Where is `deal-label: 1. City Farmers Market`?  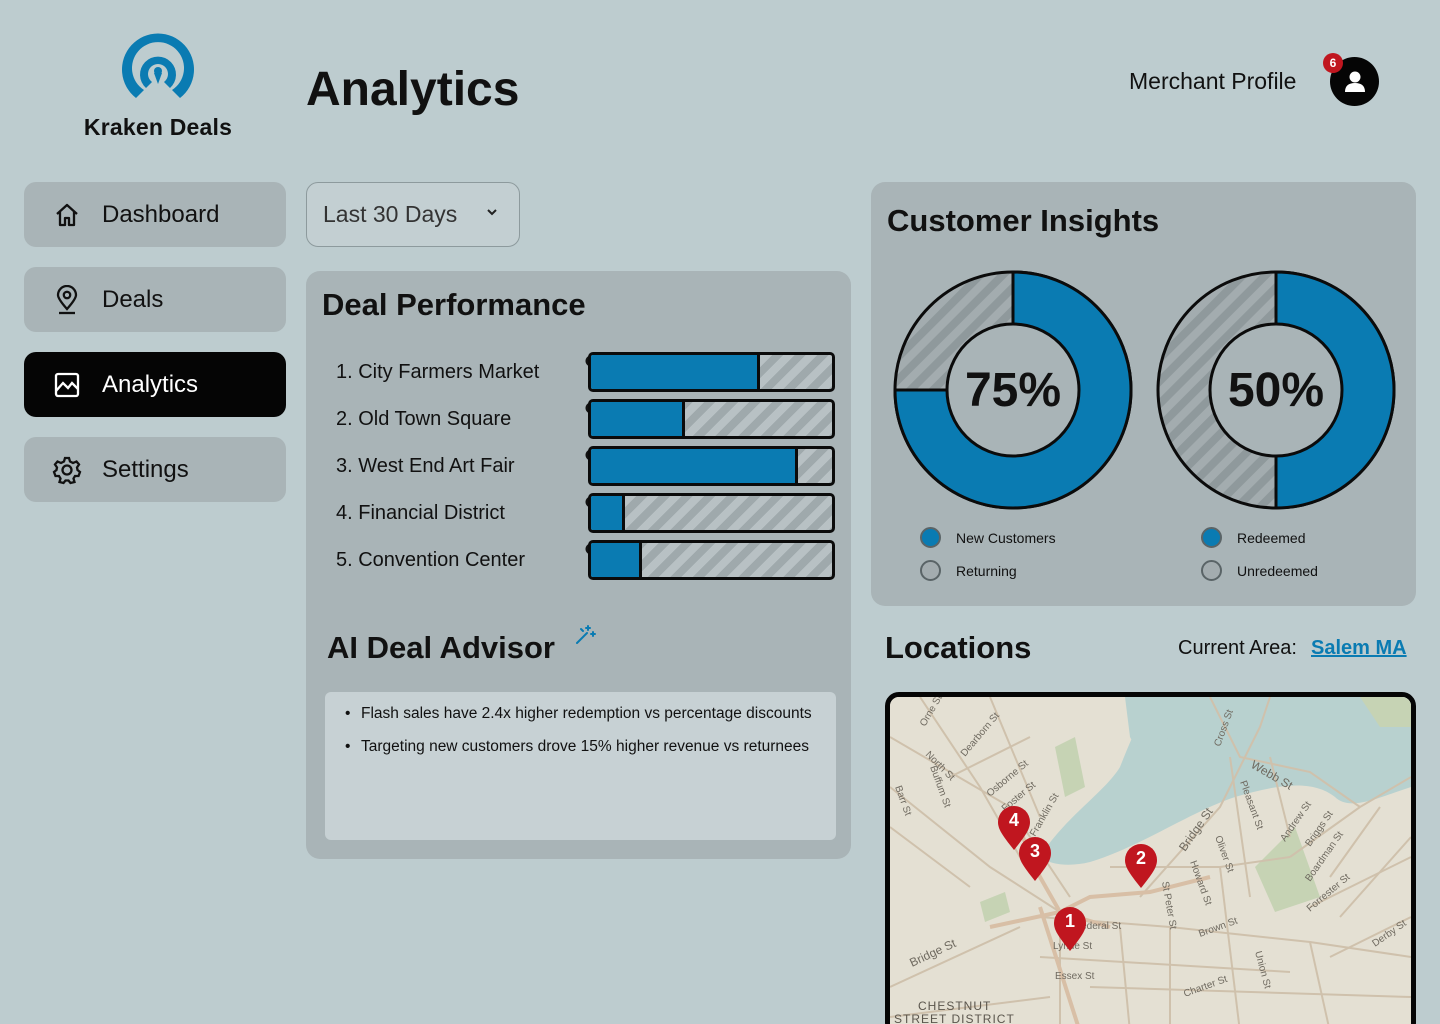 deal-label: 1. City Farmers Market is located at coordinates (438, 372).